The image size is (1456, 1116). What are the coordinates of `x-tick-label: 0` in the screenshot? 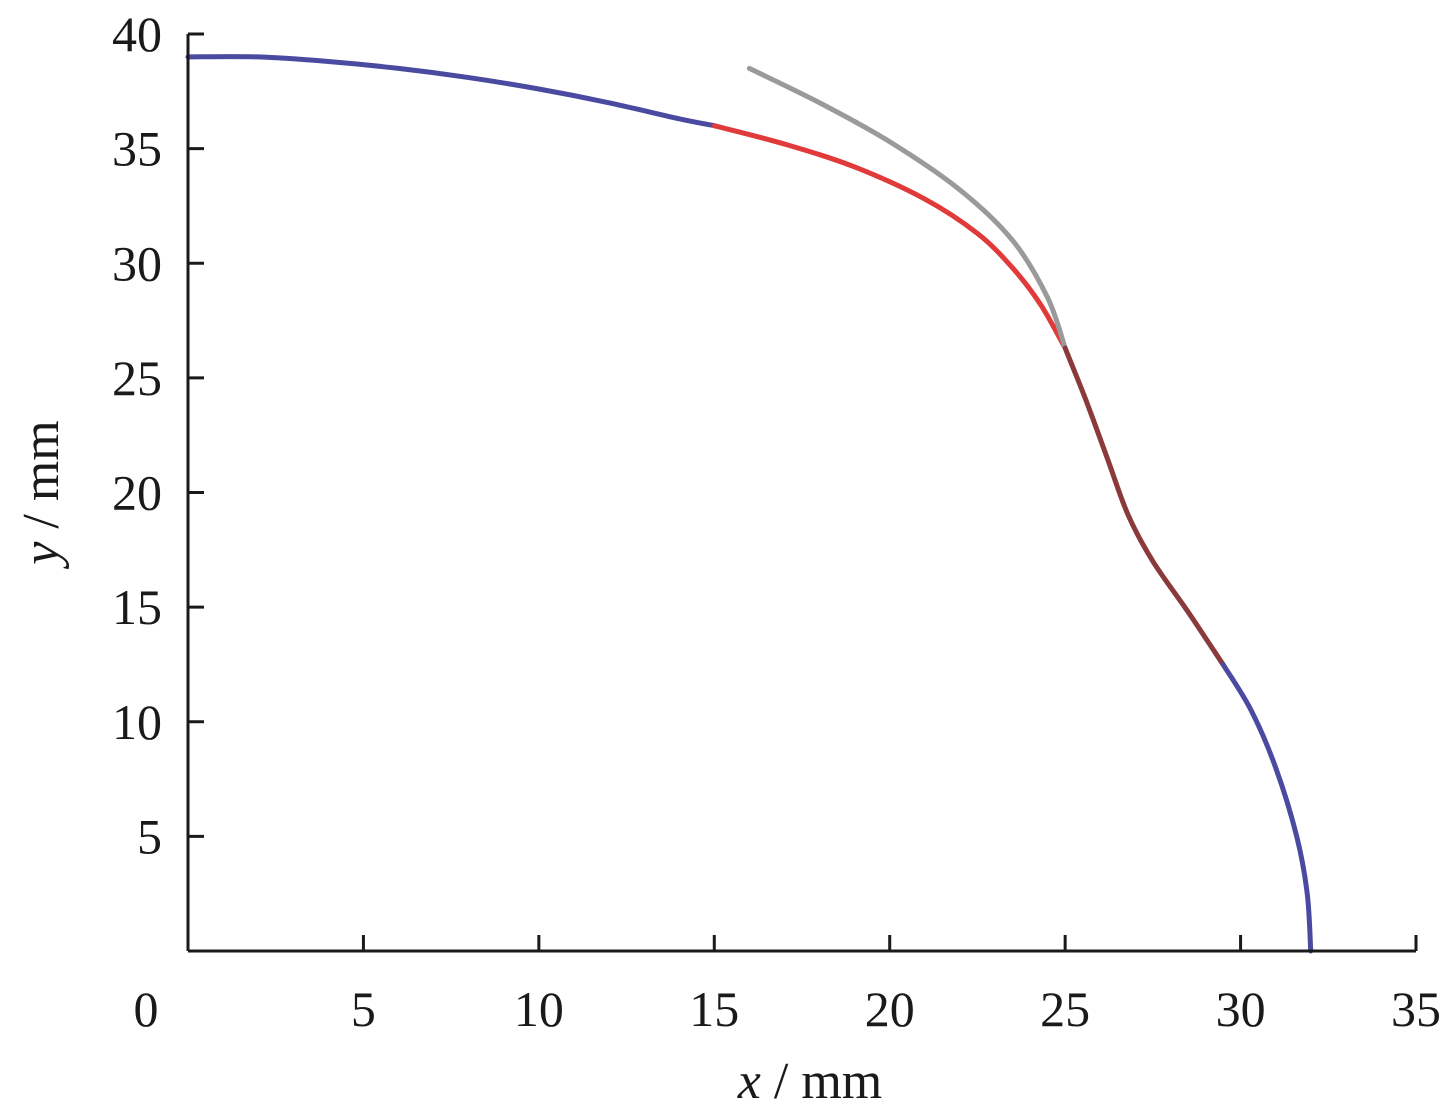 It's located at (146, 1009).